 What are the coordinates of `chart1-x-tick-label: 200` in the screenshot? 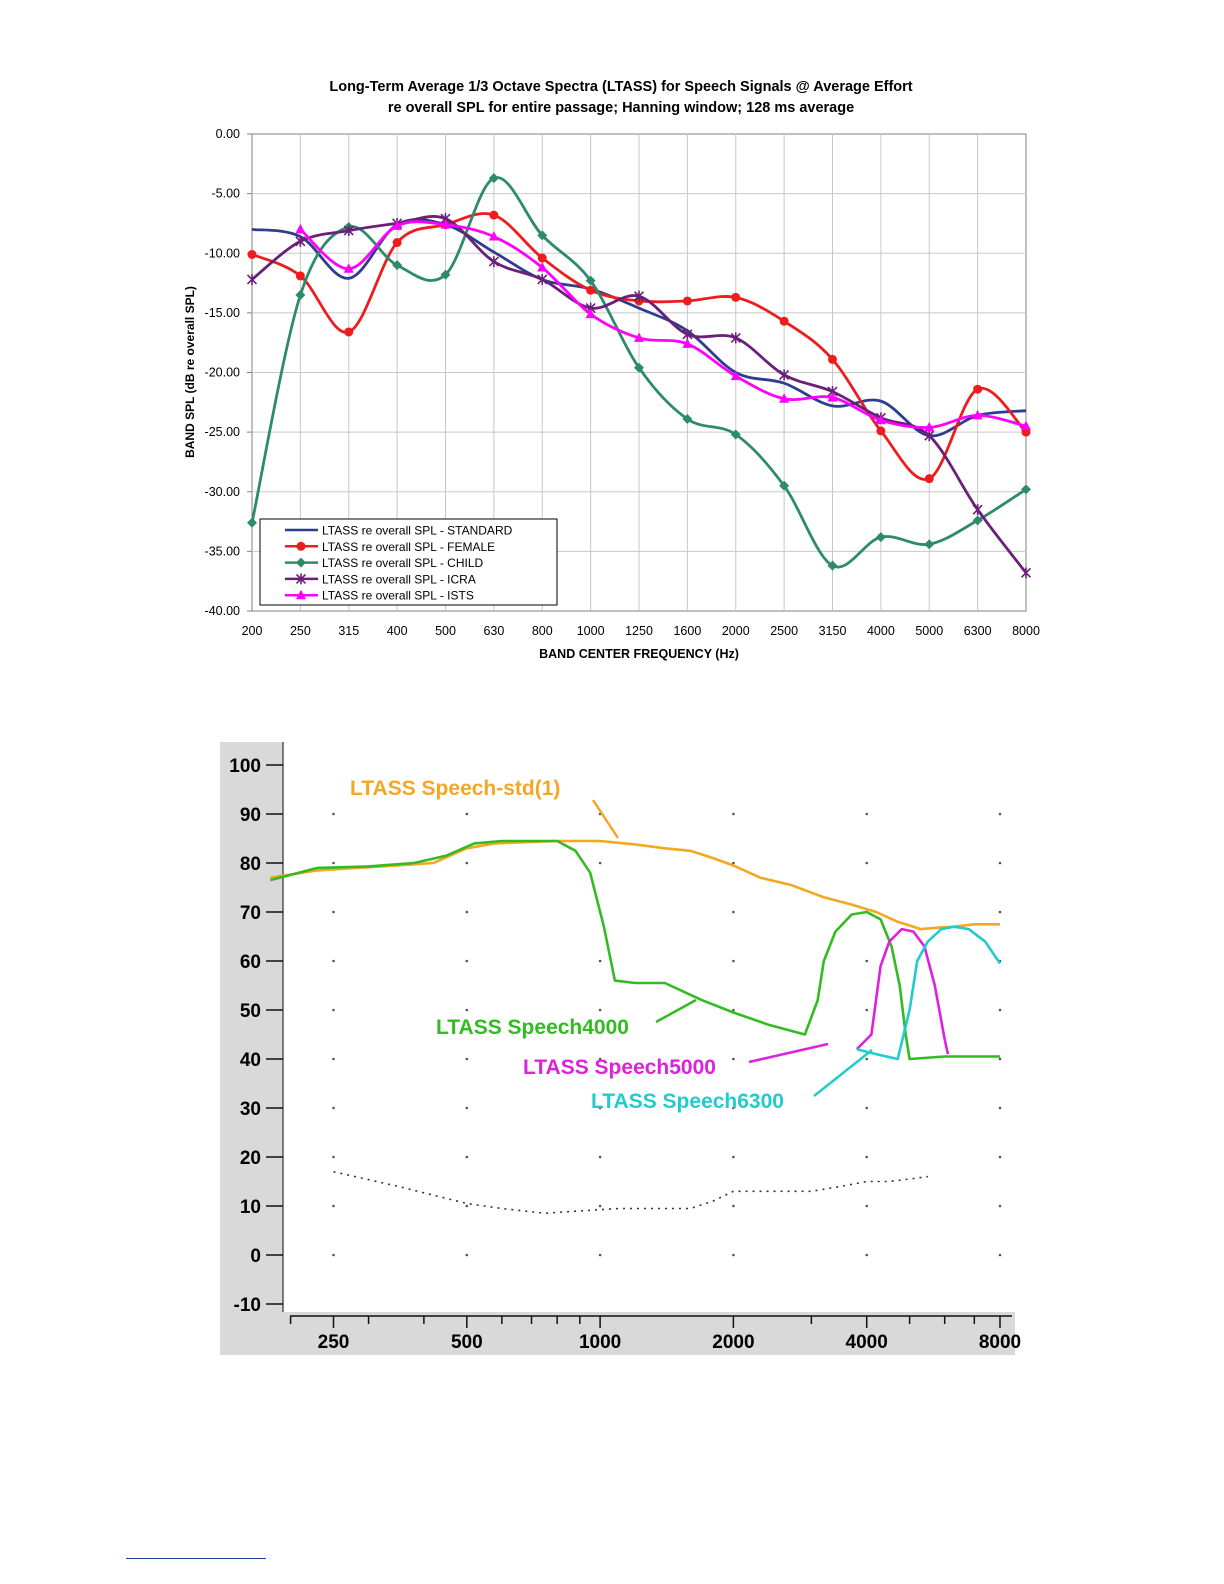 It's located at (252, 631).